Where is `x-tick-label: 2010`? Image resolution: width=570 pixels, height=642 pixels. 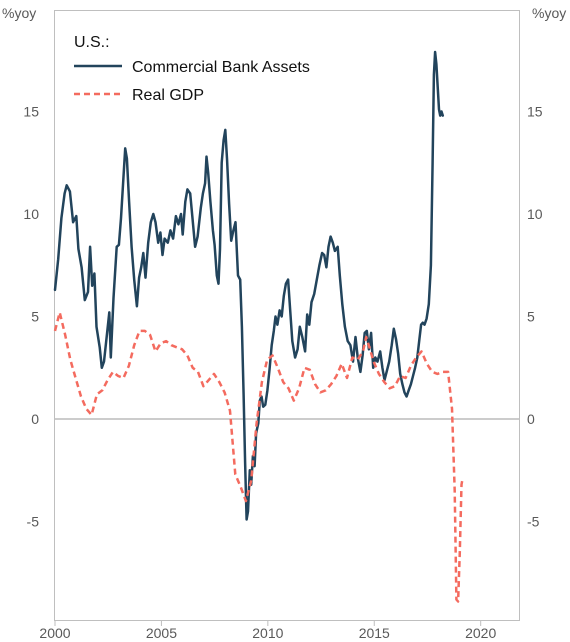
x-tick-label: 2010 is located at coordinates (267, 633).